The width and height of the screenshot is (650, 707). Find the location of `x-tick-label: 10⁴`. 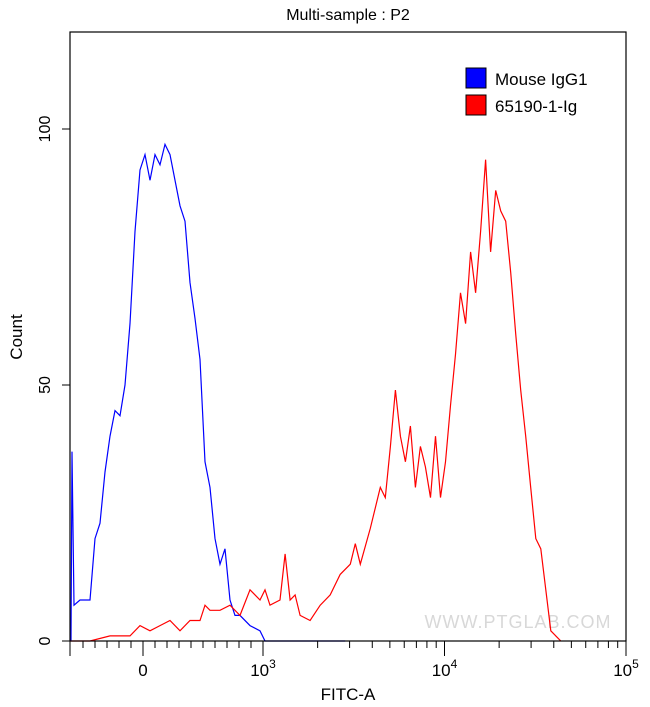

x-tick-label: 10⁴ is located at coordinates (445, 668).